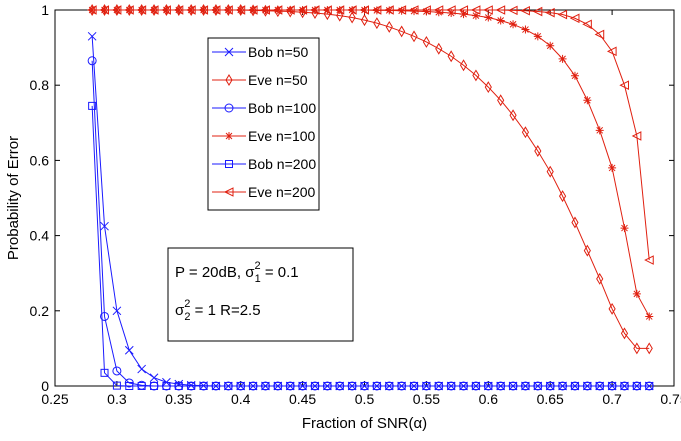 Image resolution: width=681 pixels, height=441 pixels. Describe the element at coordinates (365, 399) in the screenshot. I see `x-tick-label: 0.5` at that location.